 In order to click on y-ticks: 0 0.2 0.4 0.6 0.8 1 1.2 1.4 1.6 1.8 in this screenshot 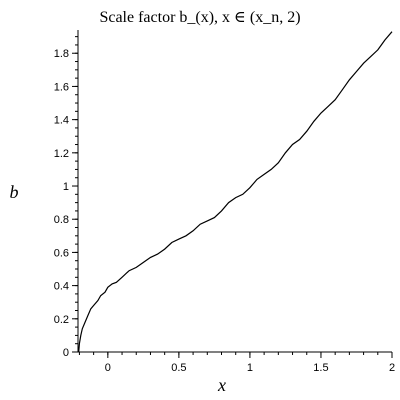, I will do `click(66, 197)`.